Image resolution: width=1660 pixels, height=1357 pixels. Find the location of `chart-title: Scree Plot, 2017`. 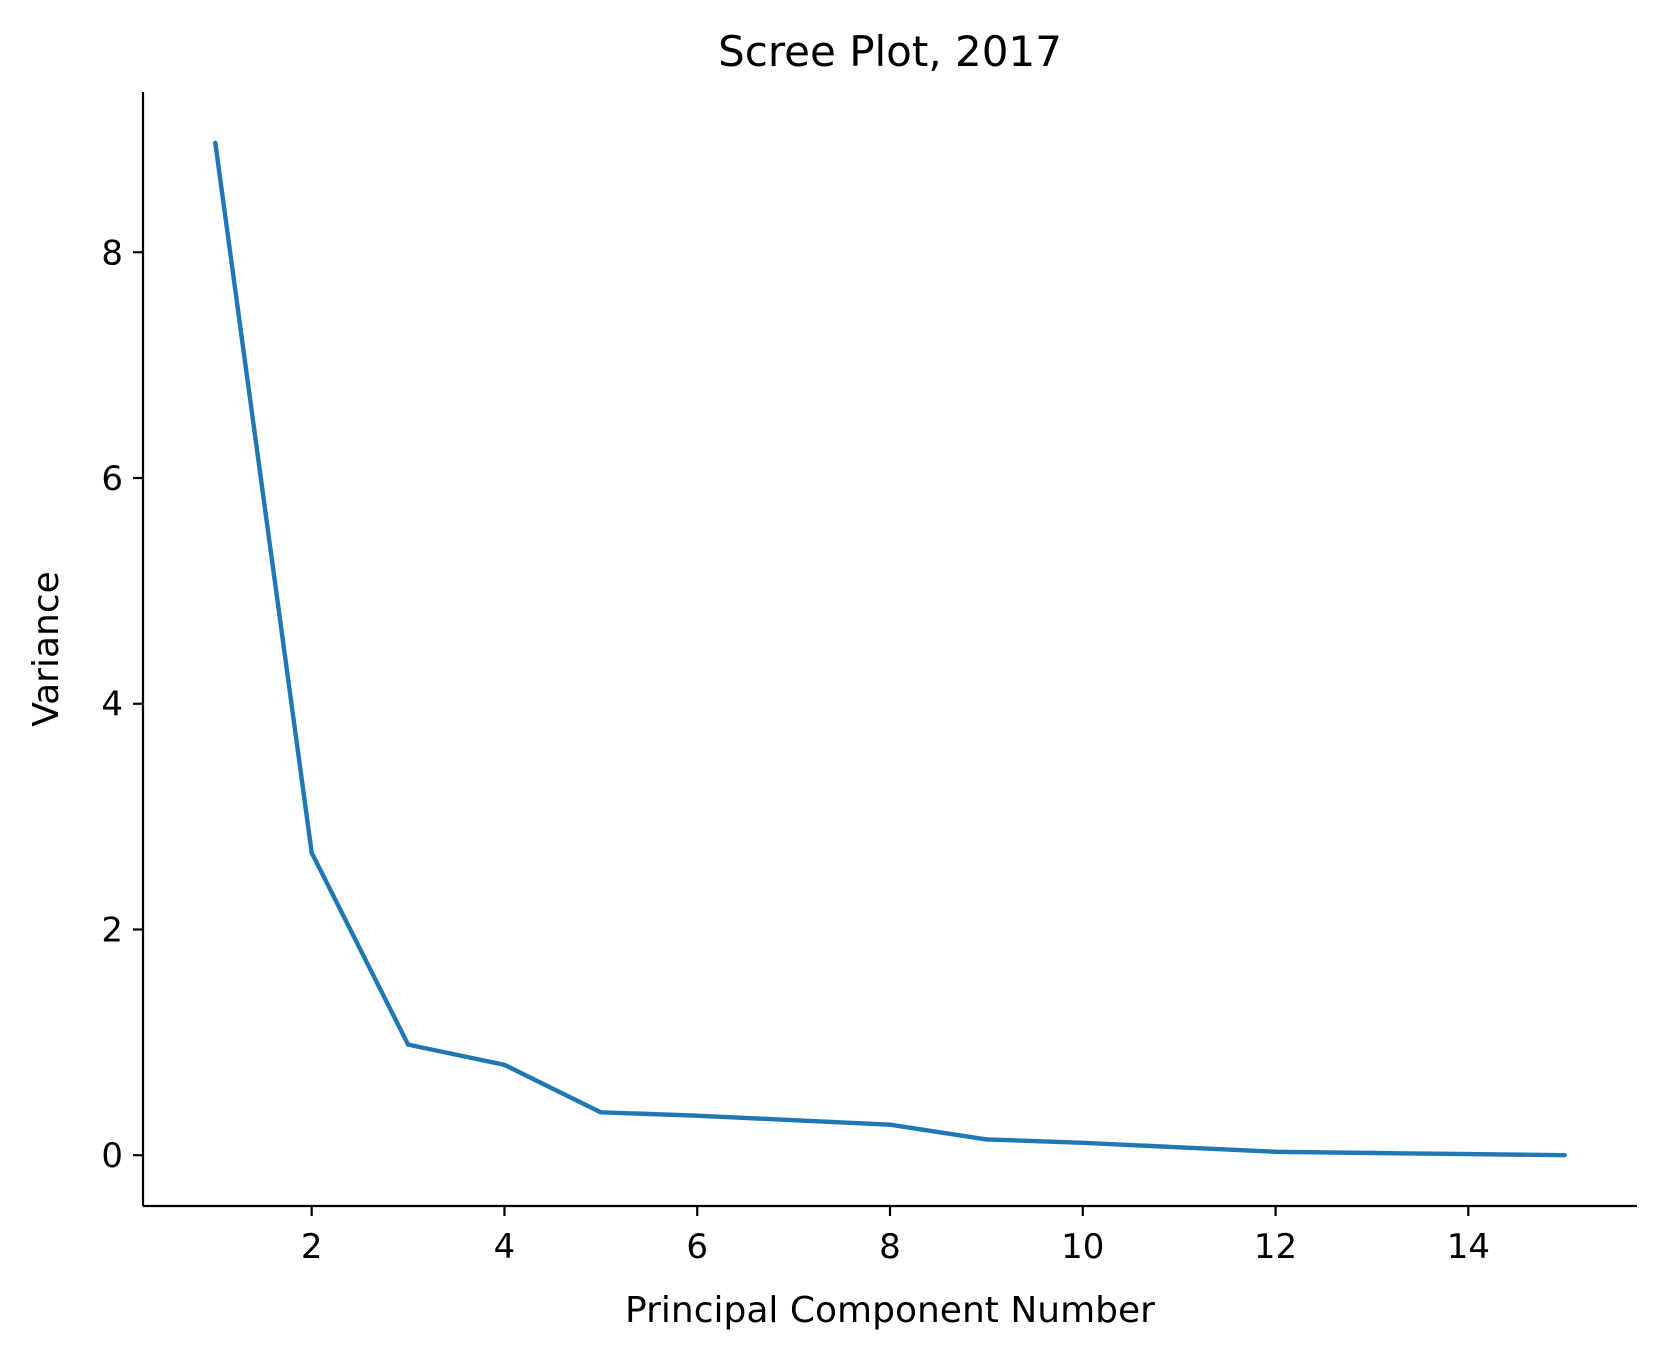

chart-title: Scree Plot, 2017 is located at coordinates (890, 51).